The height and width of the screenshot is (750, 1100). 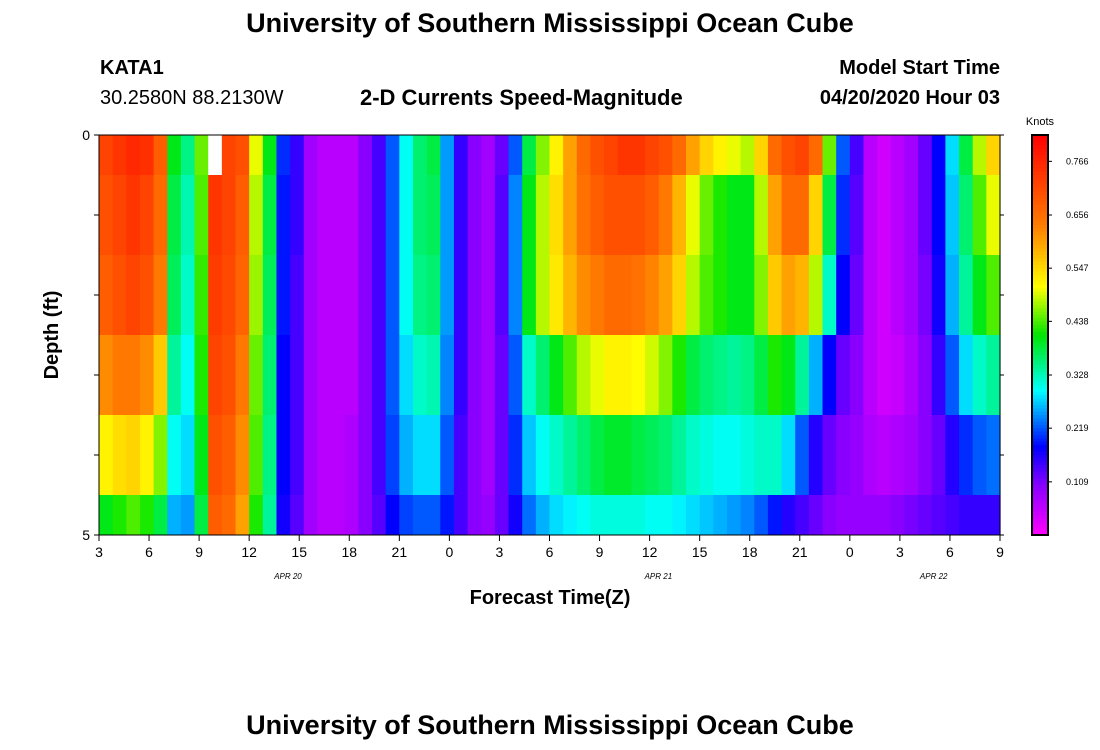 What do you see at coordinates (99, 552) in the screenshot?
I see `x-tick-label: 3` at bounding box center [99, 552].